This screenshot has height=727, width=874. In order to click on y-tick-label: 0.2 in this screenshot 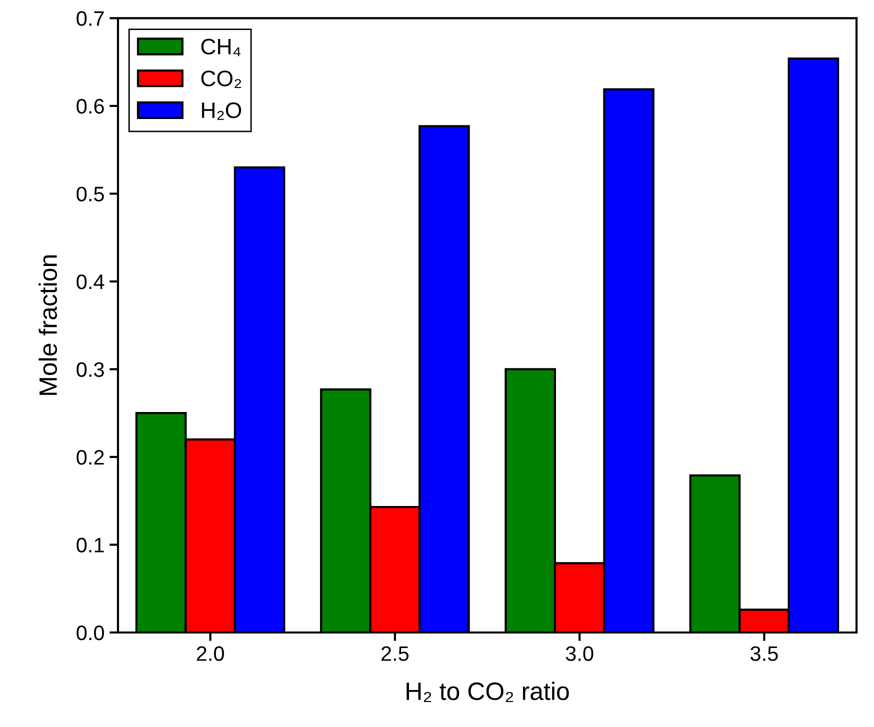, I will do `click(90, 457)`.